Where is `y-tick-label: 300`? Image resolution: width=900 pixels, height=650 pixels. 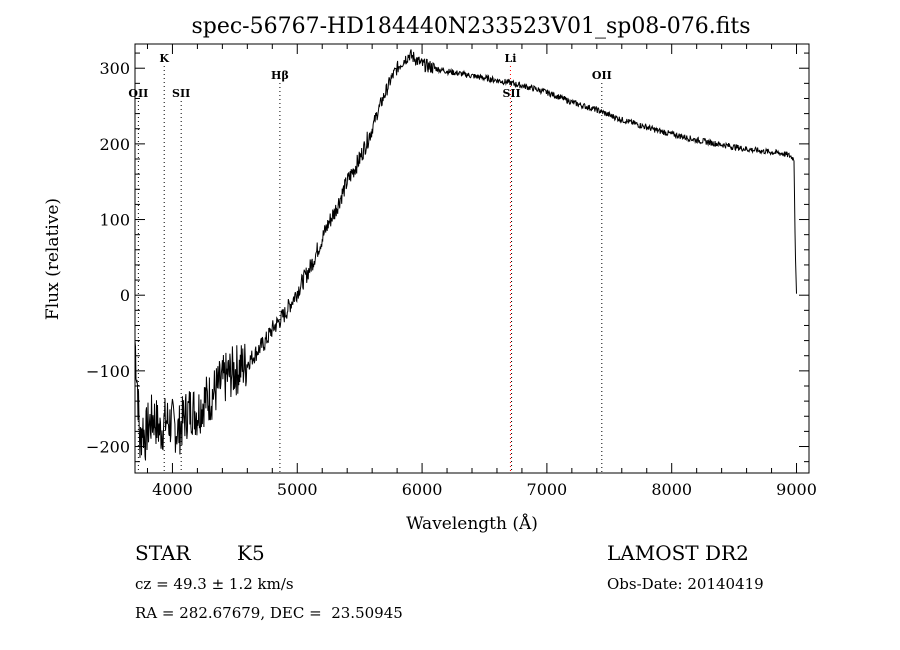 y-tick-label: 300 is located at coordinates (114, 68).